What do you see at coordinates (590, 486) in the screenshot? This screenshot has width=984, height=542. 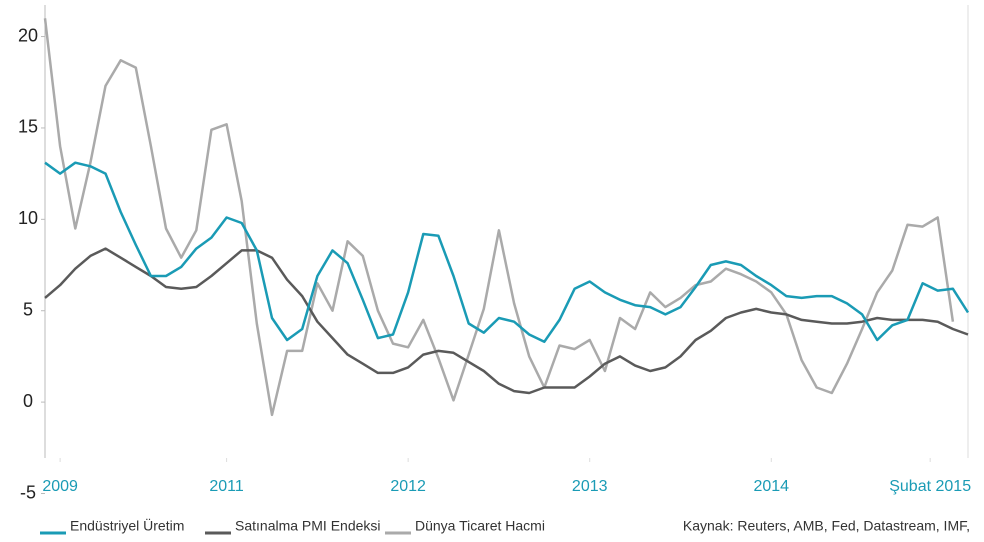 I see `x-tick-label: 2013` at bounding box center [590, 486].